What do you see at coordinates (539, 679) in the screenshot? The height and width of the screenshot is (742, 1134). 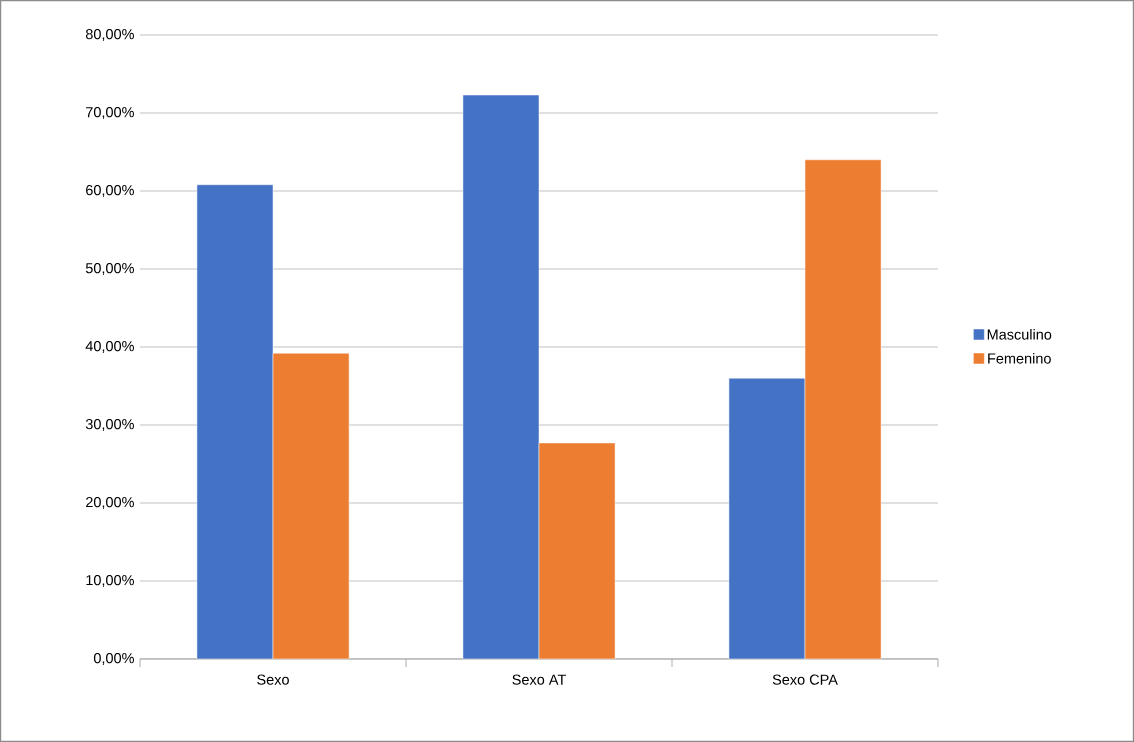 I see `x-tick-label: Sexo AT` at bounding box center [539, 679].